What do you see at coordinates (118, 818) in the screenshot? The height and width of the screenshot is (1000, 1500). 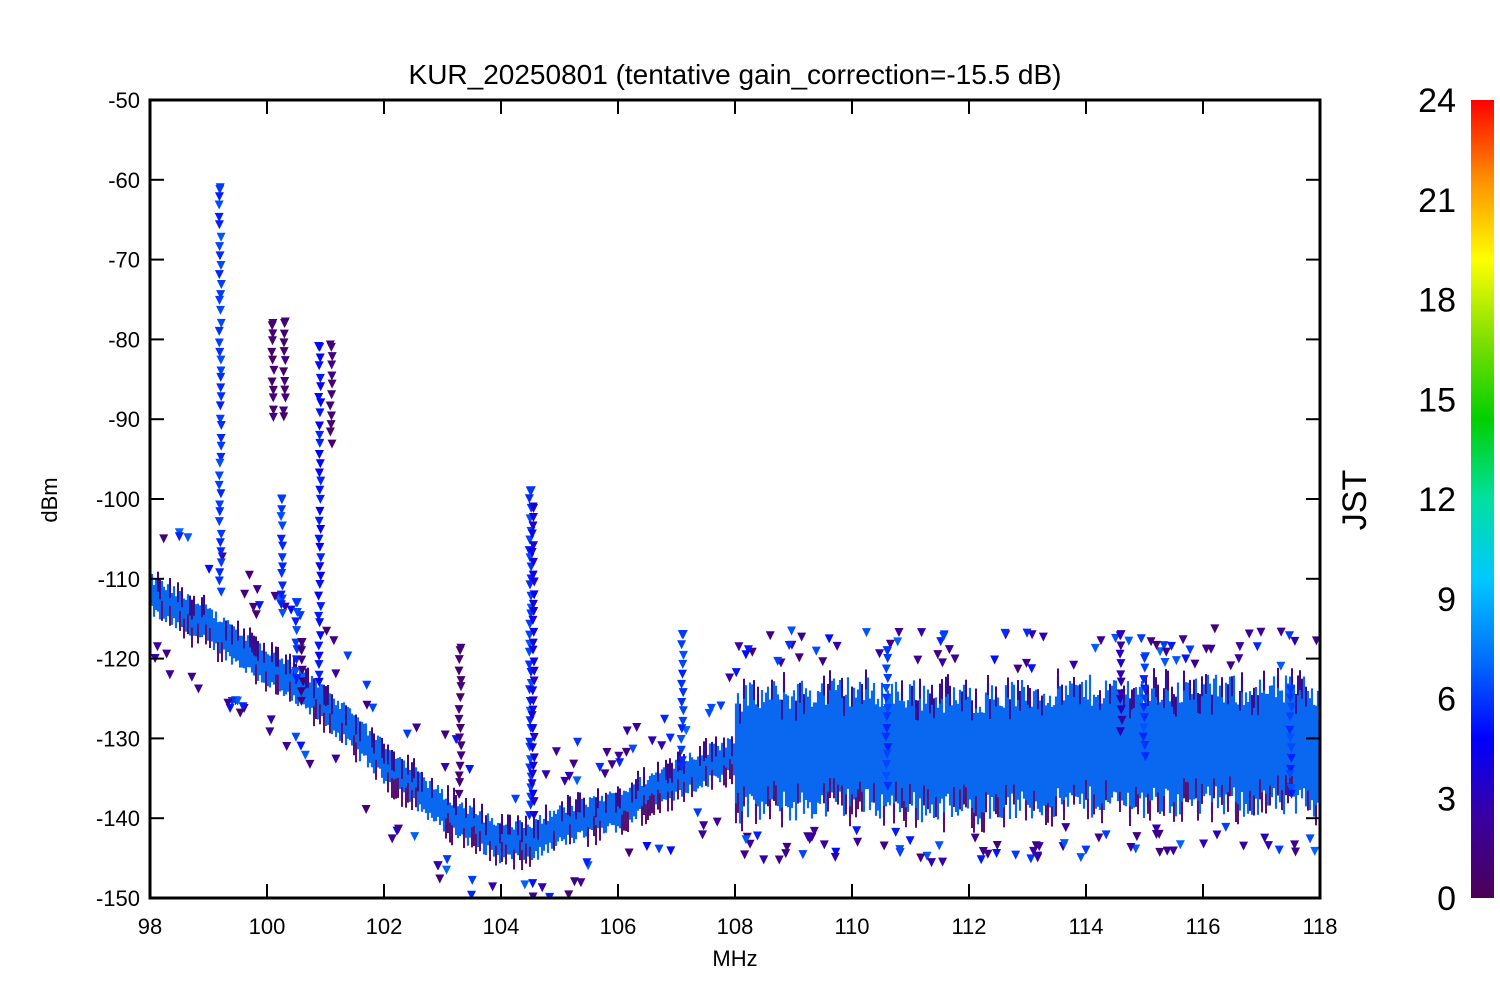 I see `y-tick-label: -140` at bounding box center [118, 818].